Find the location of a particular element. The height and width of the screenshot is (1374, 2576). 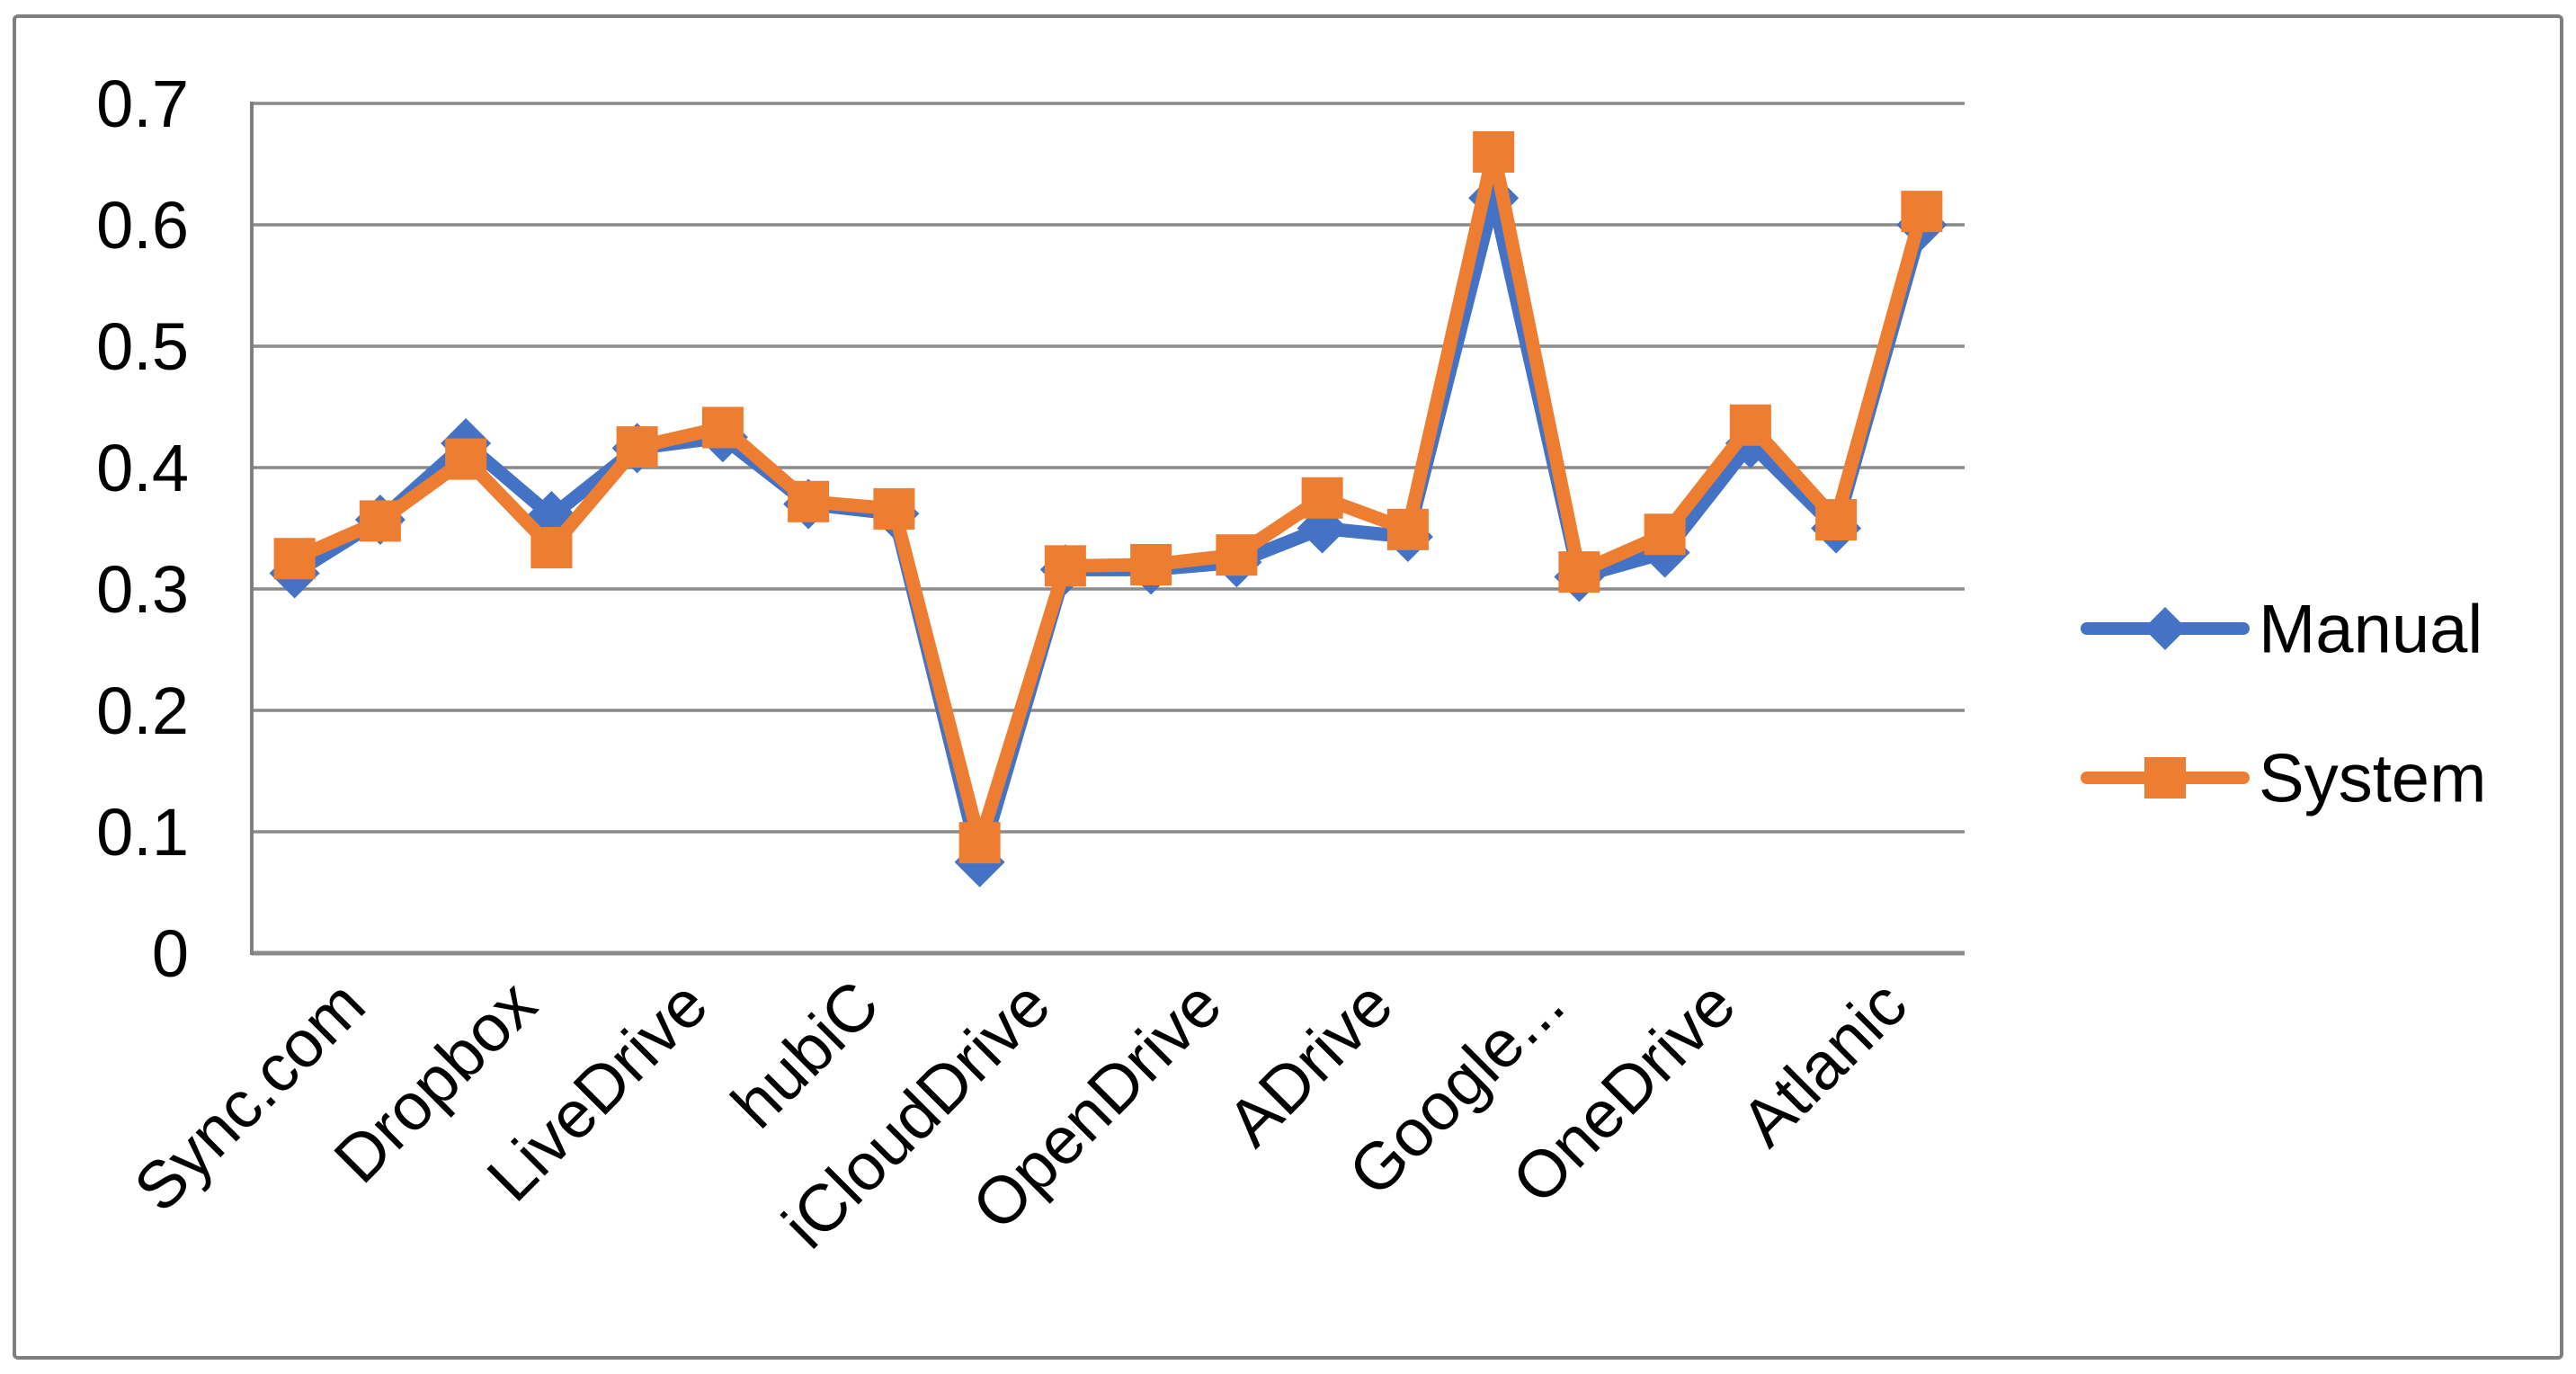

x-category-label: Sync.com is located at coordinates (250, 1096).